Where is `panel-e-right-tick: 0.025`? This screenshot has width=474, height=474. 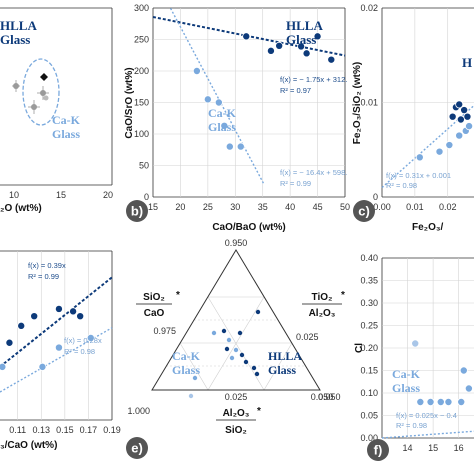
panel-e-right-tick: 0.025 is located at coordinates (307, 337).